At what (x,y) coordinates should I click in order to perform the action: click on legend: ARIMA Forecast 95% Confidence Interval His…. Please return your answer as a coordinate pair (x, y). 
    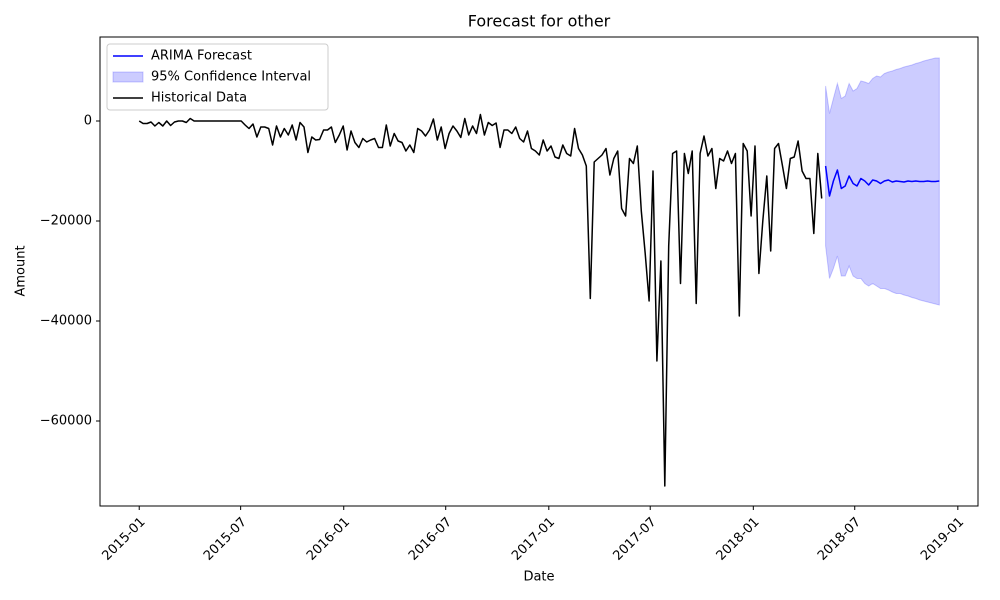
    Looking at the image, I should click on (217, 77).